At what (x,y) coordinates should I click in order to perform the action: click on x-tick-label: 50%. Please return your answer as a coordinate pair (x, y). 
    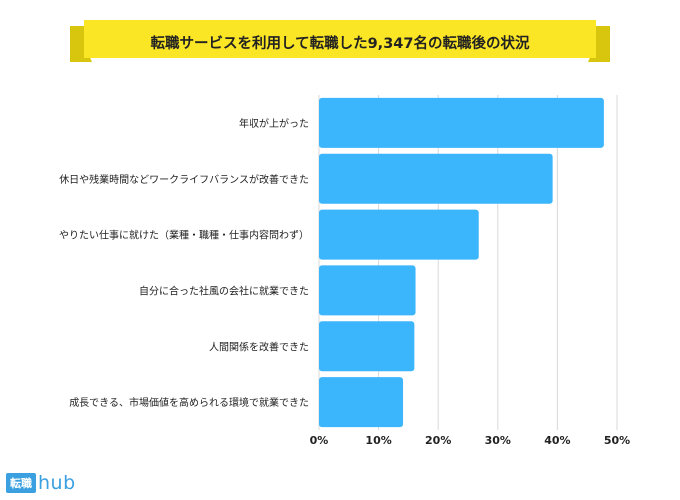
    Looking at the image, I should click on (617, 440).